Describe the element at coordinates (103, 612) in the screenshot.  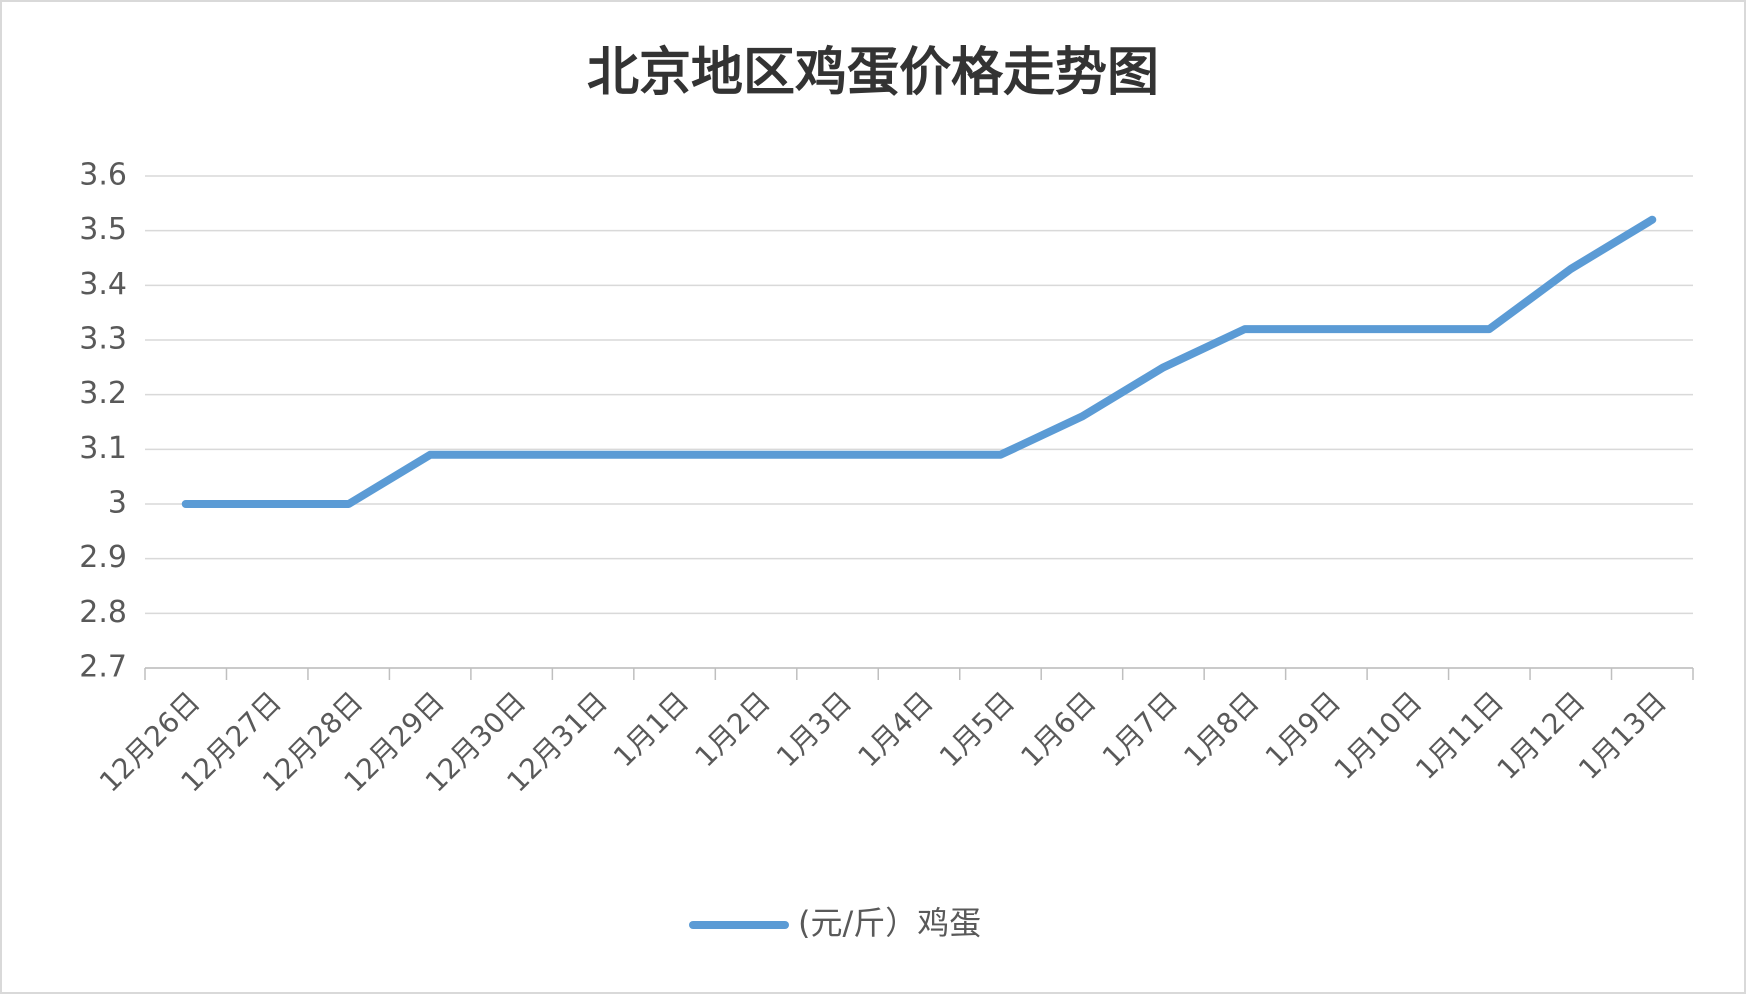
I see `y-tick-label: 2.8` at that location.